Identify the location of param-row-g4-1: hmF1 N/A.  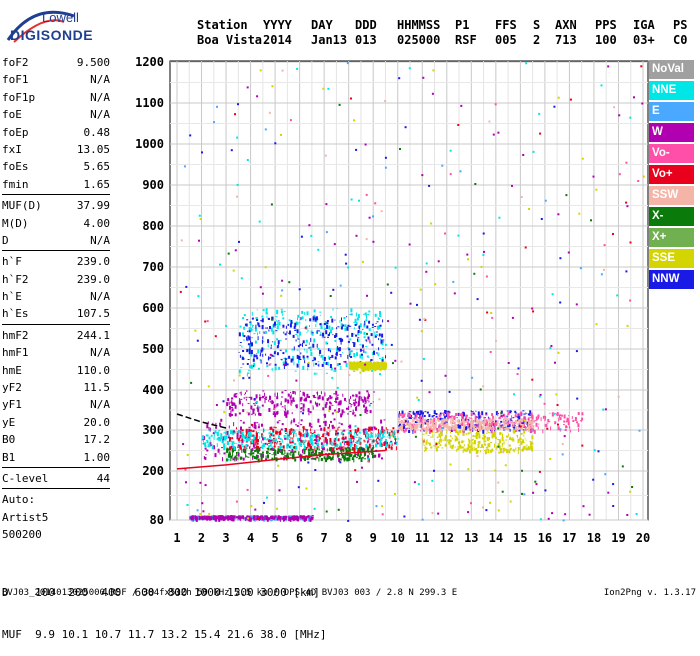
(56, 352).